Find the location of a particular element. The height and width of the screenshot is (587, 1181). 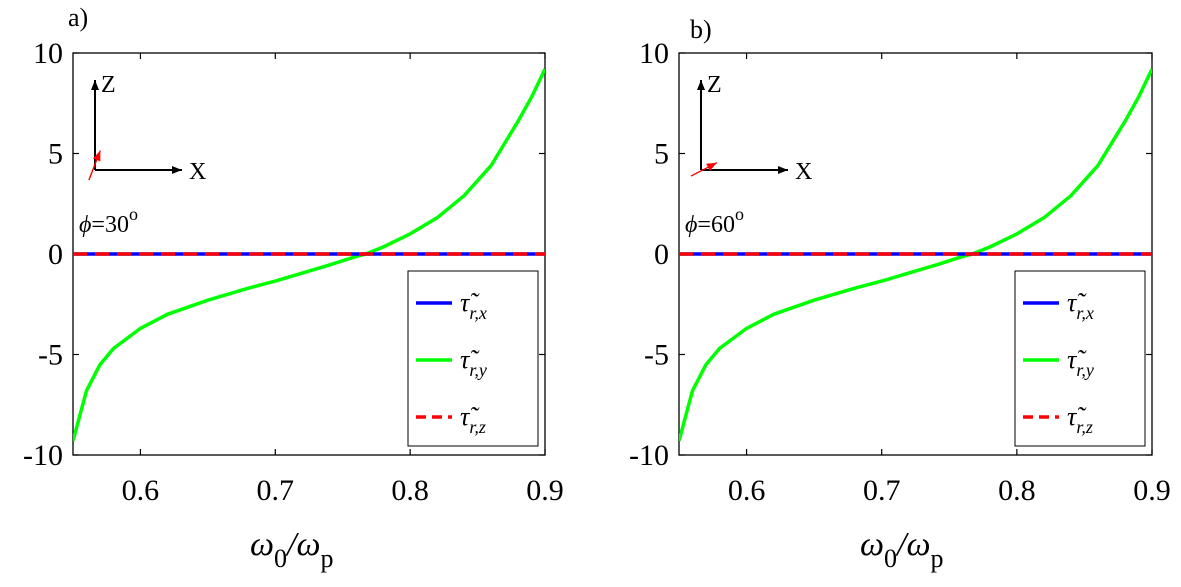

phi-label: ϕ=30o is located at coordinates (108, 221).